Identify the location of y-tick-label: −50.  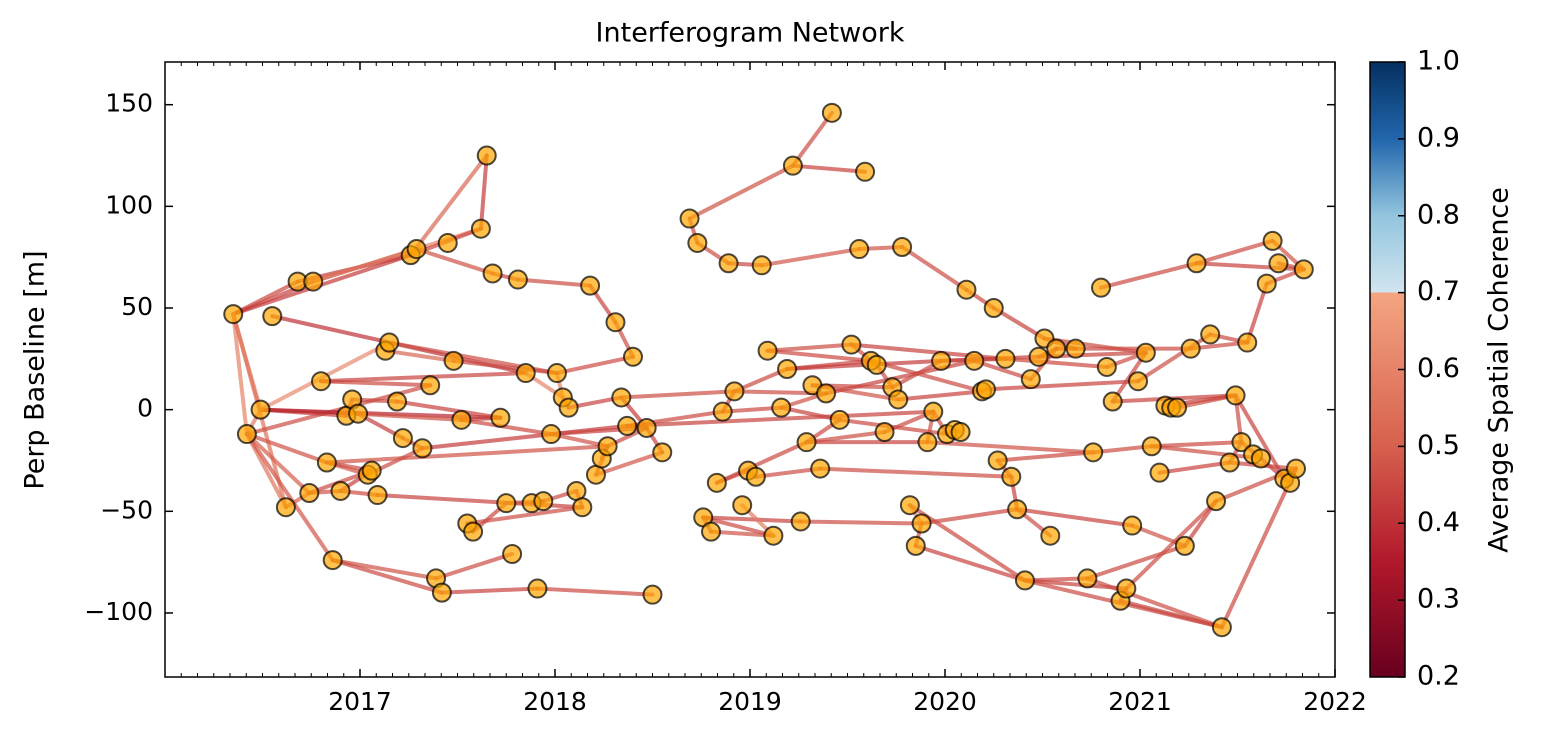
(126, 509).